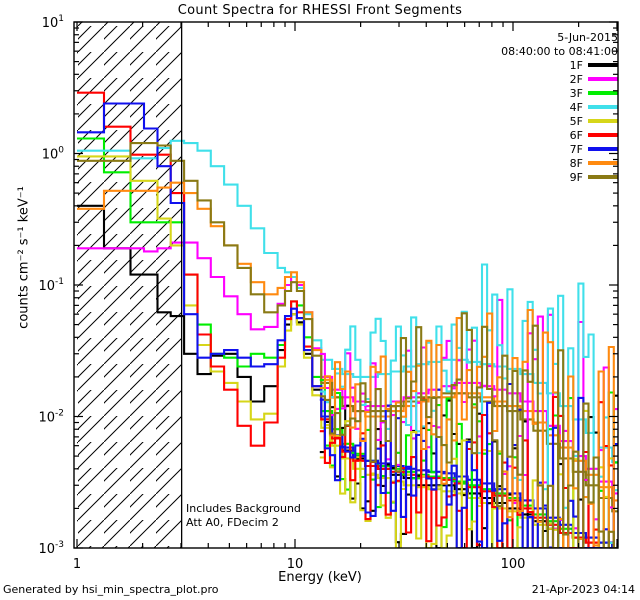 The height and width of the screenshot is (600, 640). I want to click on legend-label: 4F, so click(576, 107).